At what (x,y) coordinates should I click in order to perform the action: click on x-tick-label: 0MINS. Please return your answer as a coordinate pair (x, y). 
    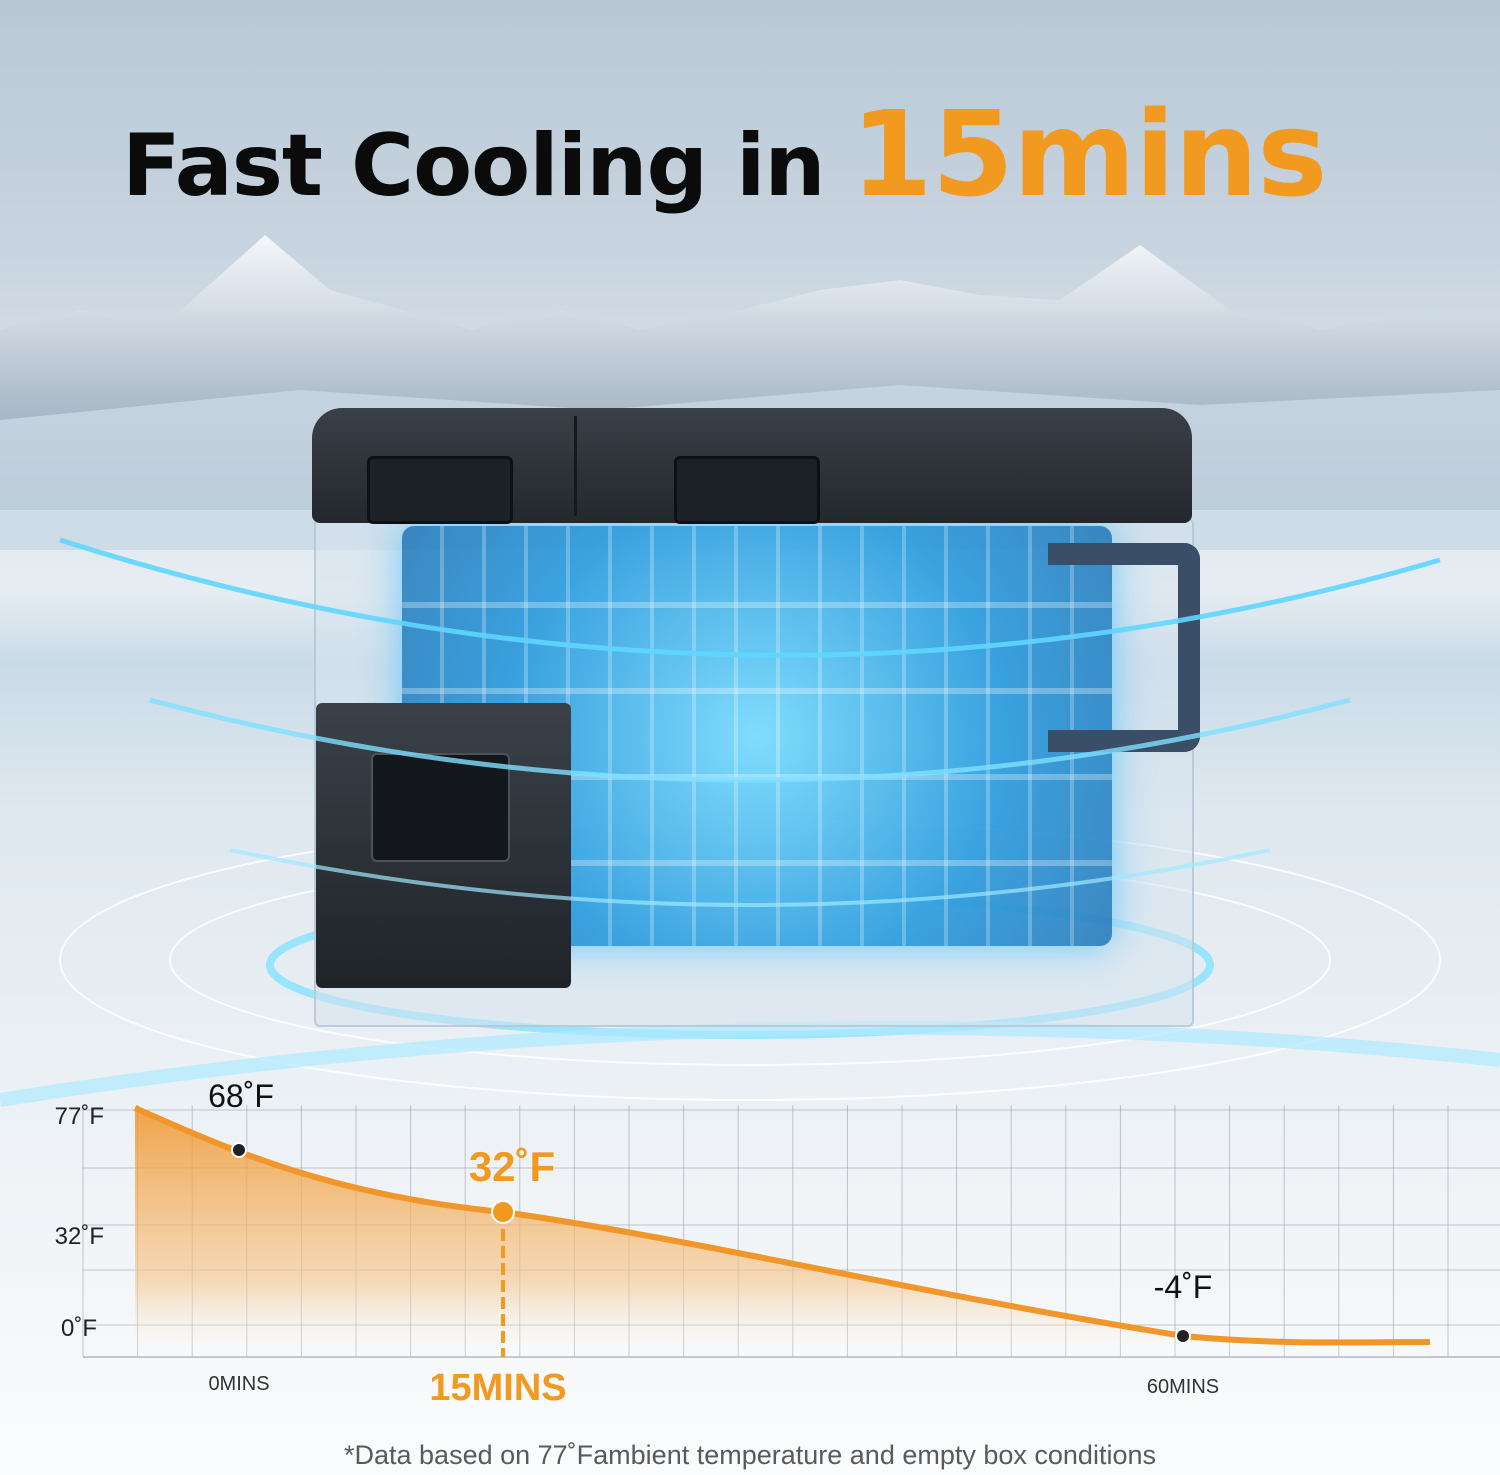
    Looking at the image, I should click on (238, 1384).